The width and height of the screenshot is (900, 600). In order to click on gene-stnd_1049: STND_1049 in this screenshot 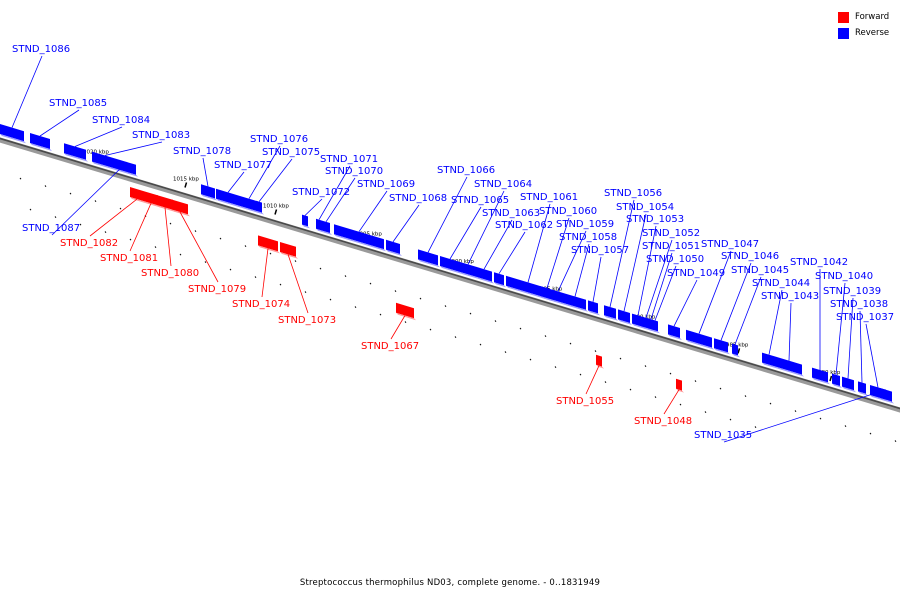, I will do `click(696, 304)`.